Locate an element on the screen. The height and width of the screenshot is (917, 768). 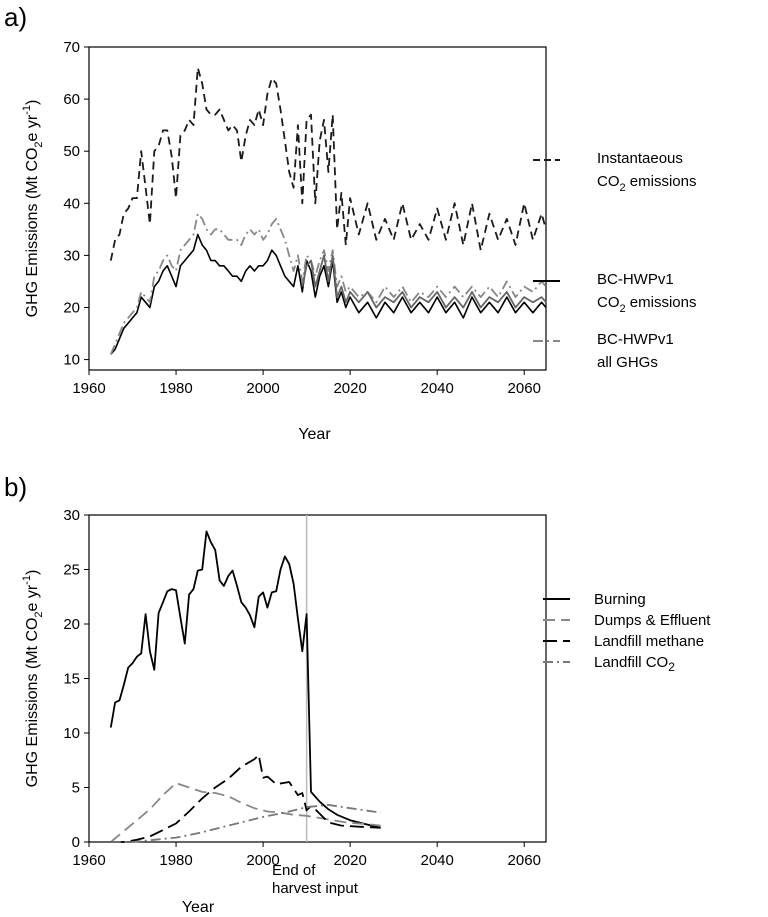
legend-entry: Landfill CO2 is located at coordinates (609, 664).